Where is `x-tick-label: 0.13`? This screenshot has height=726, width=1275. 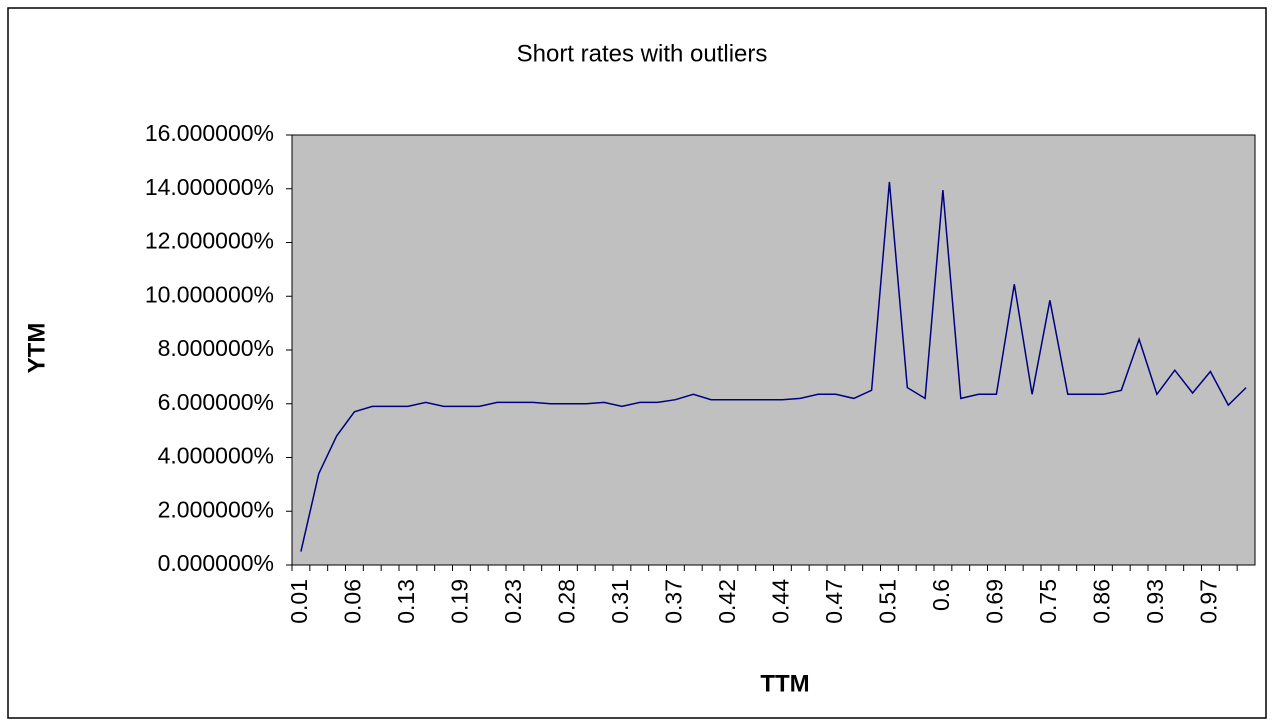
x-tick-label: 0.13 is located at coordinates (406, 601).